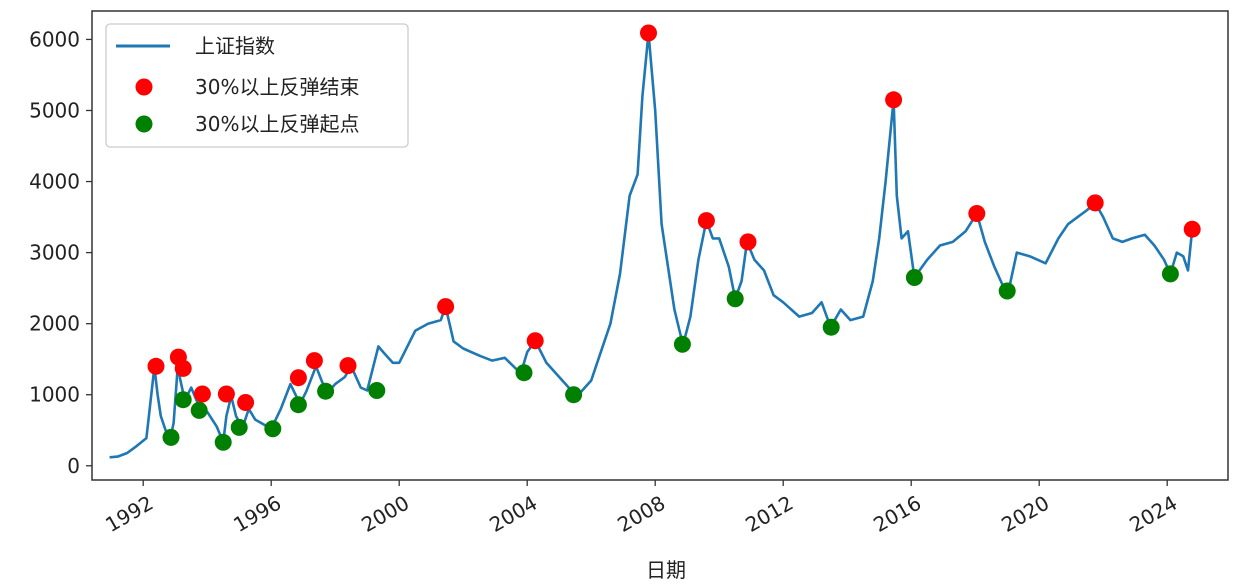  Describe the element at coordinates (235, 46) in the screenshot. I see `legend-label-index: 上证指数` at that location.